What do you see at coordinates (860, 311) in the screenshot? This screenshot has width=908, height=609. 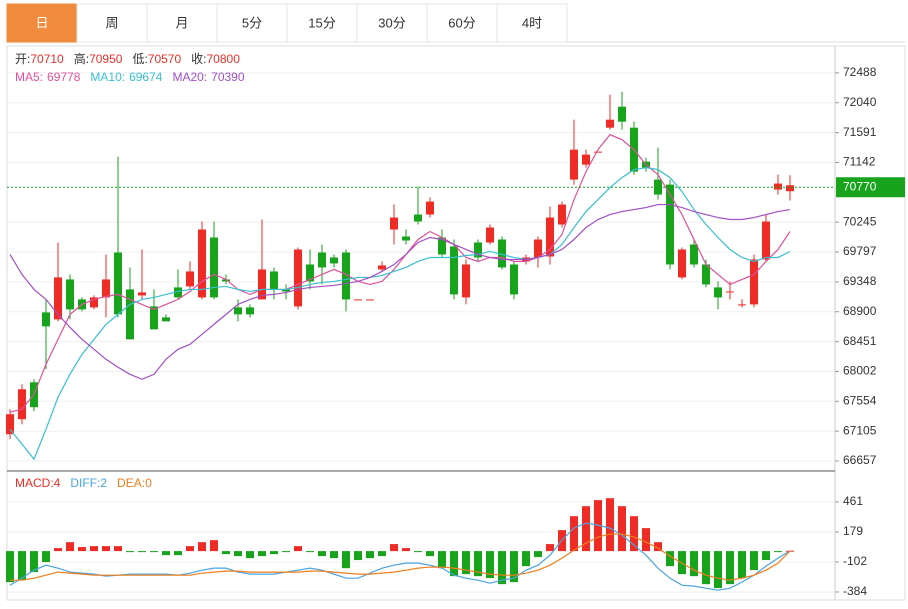 I see `y-tick-label: 68900` at bounding box center [860, 311].